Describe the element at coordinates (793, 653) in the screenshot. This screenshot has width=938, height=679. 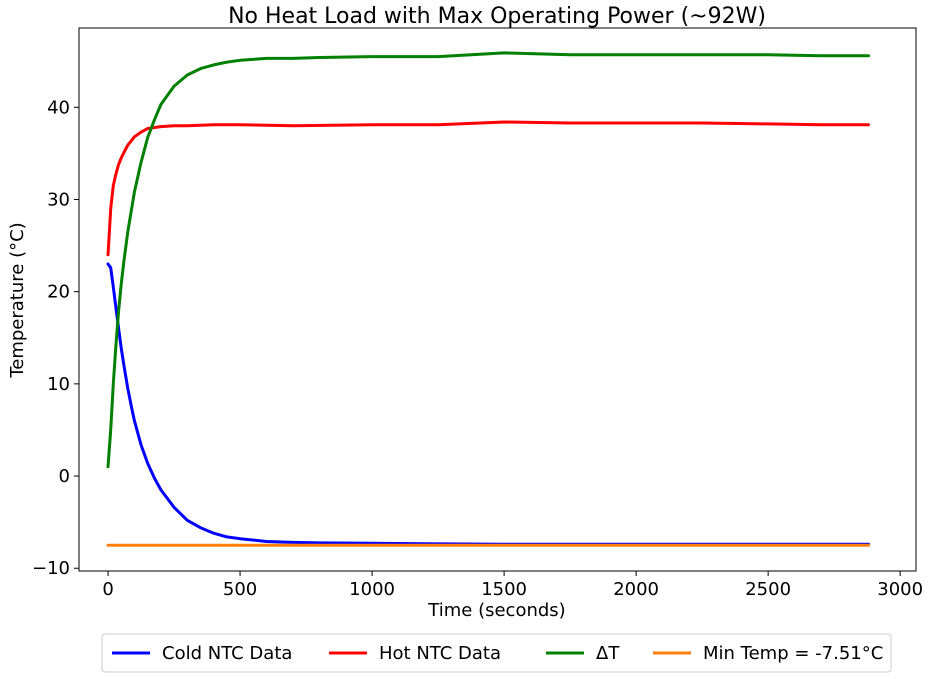
I see `legend-label-3: Min Temp = -7.51°C` at that location.